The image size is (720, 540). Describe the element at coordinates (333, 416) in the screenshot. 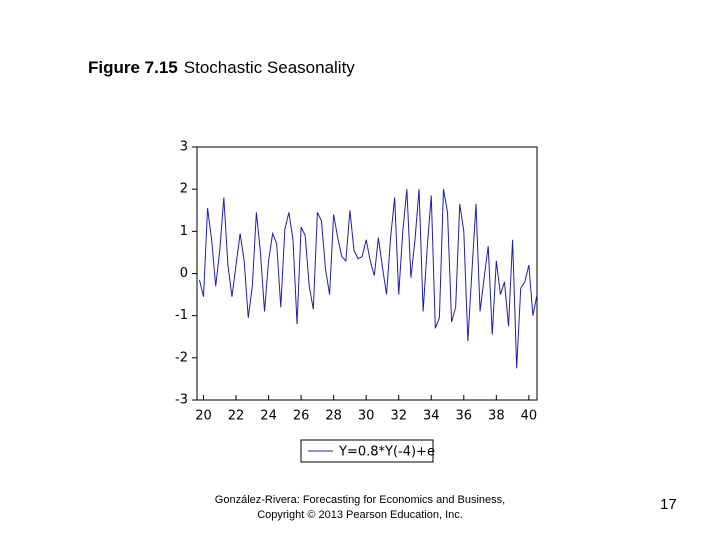

I see `x-tick-label: 28` at that location.